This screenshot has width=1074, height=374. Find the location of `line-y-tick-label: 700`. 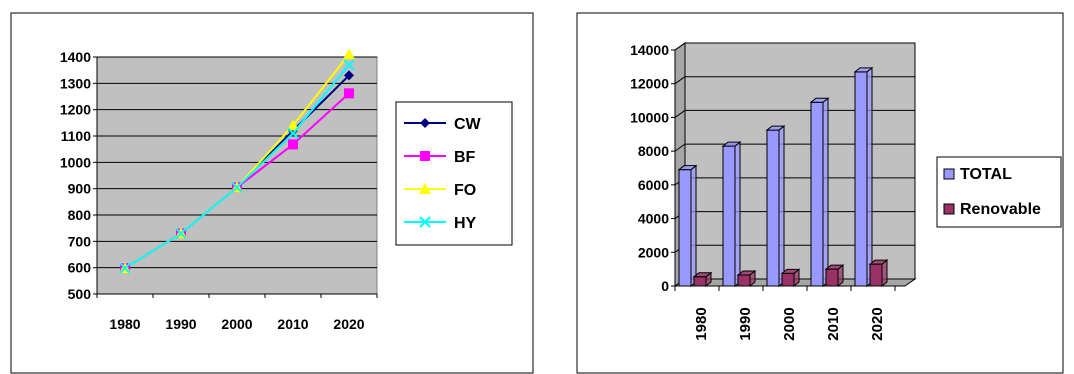

line-y-tick-label: 700 is located at coordinates (80, 241).